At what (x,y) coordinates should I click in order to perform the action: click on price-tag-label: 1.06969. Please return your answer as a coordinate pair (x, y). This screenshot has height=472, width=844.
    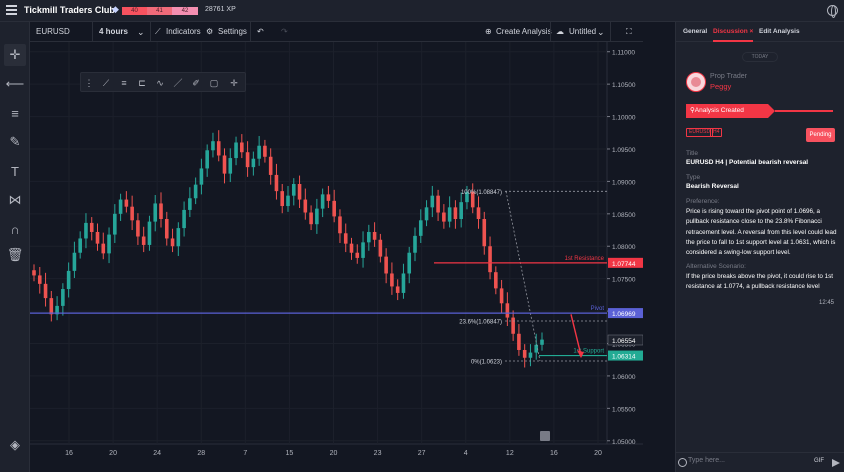
    Looking at the image, I should click on (624, 314).